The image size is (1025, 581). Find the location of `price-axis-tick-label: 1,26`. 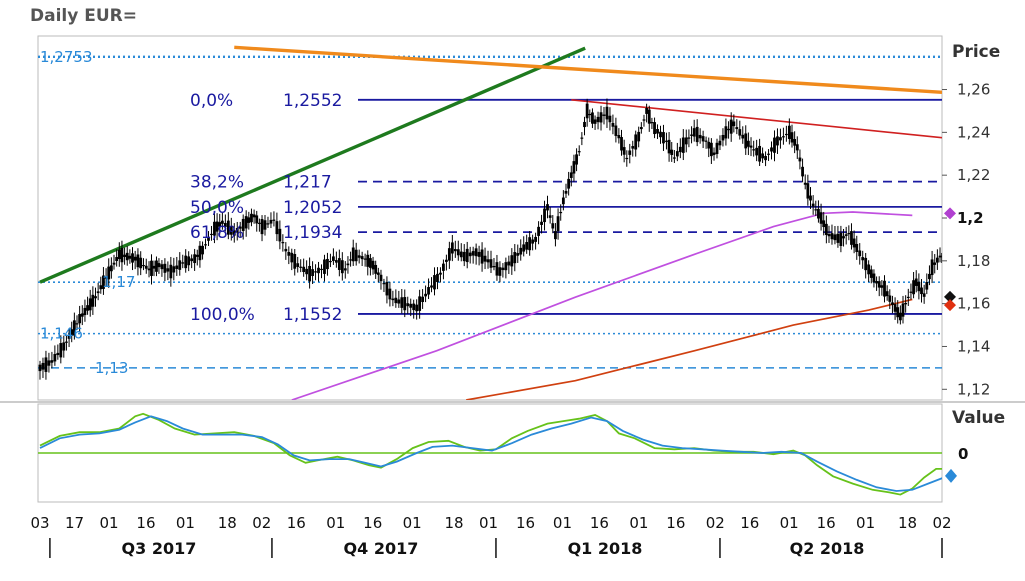

price-axis-tick-label: 1,26 is located at coordinates (973, 90).